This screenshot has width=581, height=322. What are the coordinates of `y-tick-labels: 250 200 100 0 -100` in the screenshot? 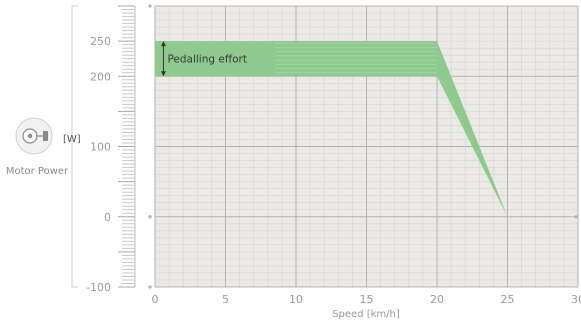 It's located at (98, 164).